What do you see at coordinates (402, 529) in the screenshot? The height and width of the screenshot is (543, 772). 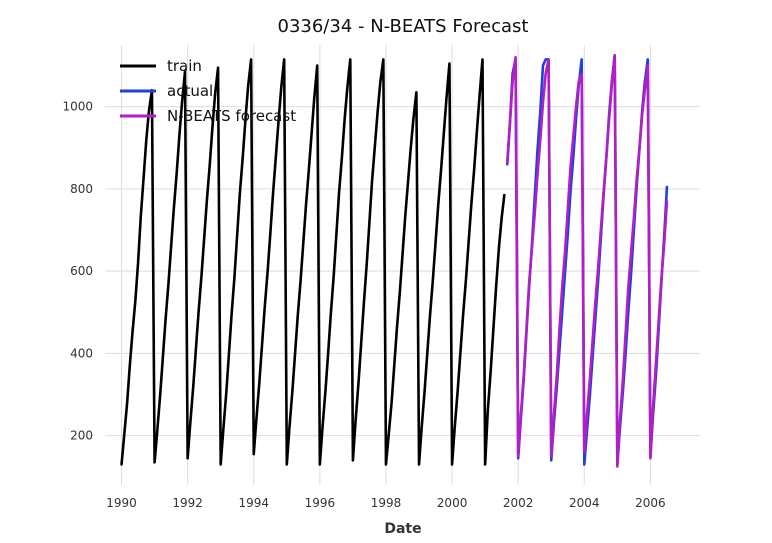 I see `x-axis-label: Date` at bounding box center [402, 529].